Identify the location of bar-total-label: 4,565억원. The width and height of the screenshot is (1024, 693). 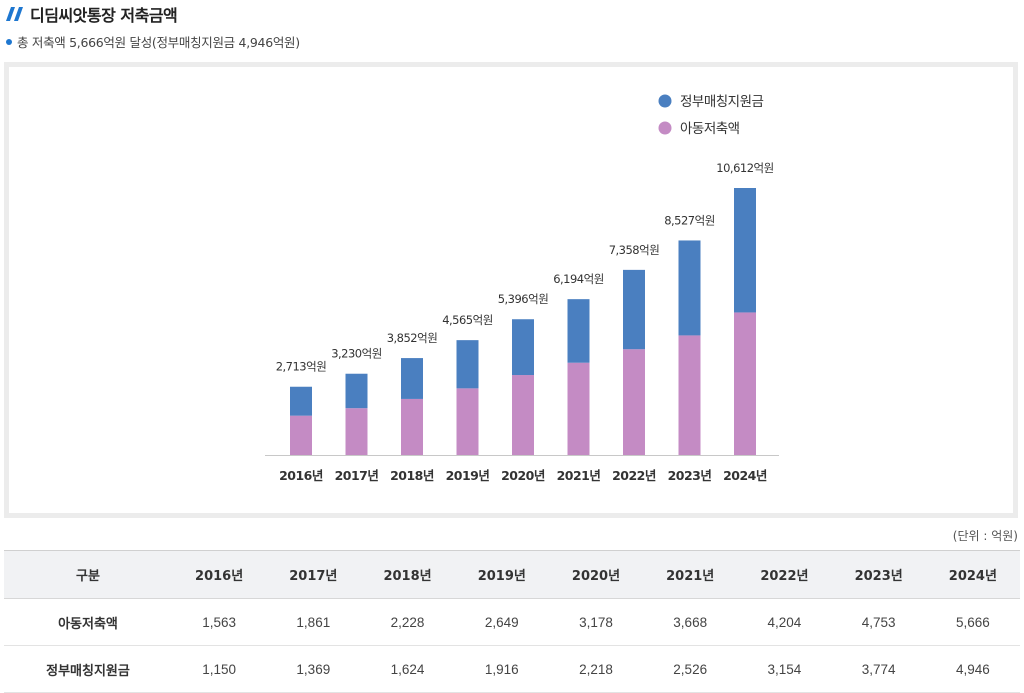
(467, 320).